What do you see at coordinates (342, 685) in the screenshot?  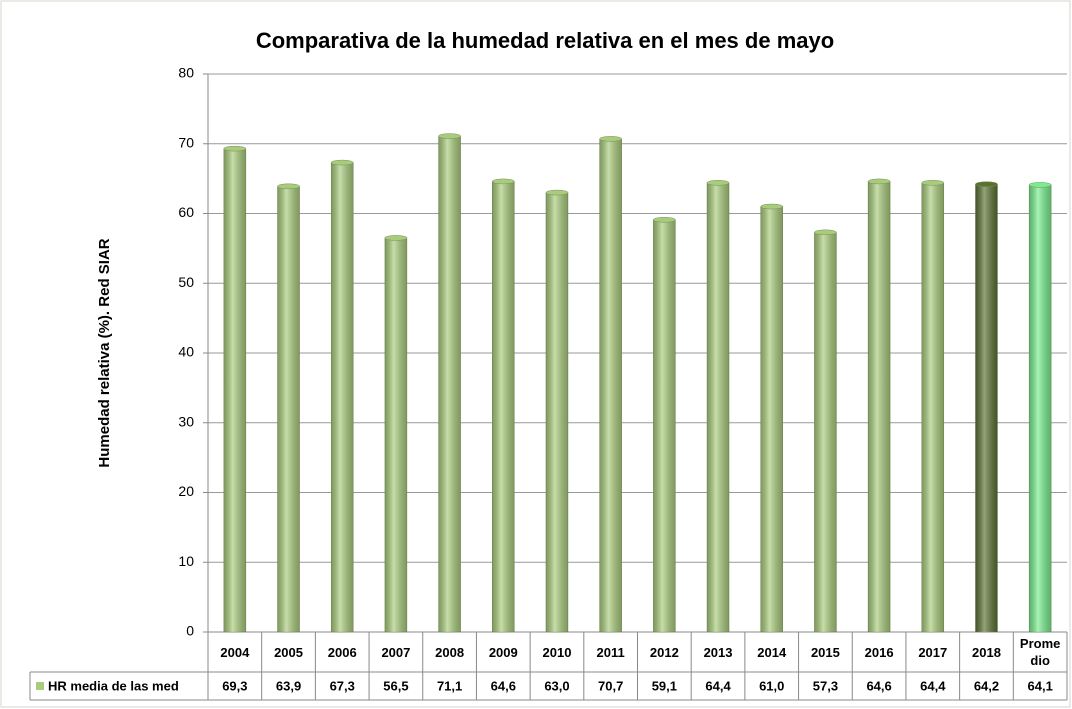 I see `data-label: 67,3` at bounding box center [342, 685].